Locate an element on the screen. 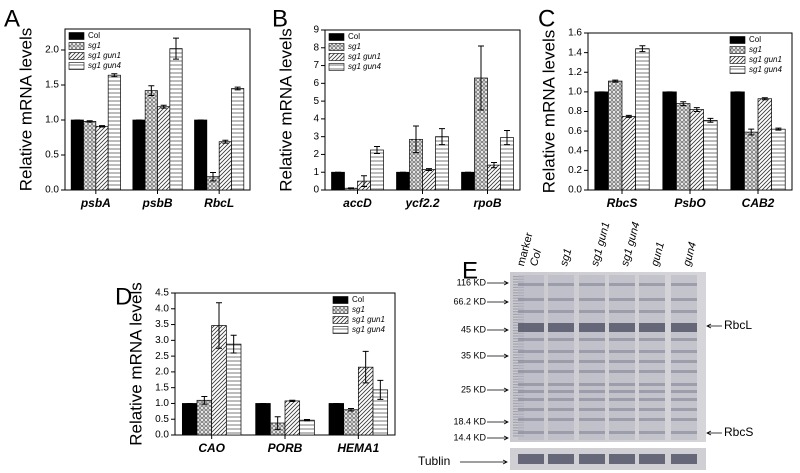  y-tick-label: 1 is located at coordinates (316, 172).